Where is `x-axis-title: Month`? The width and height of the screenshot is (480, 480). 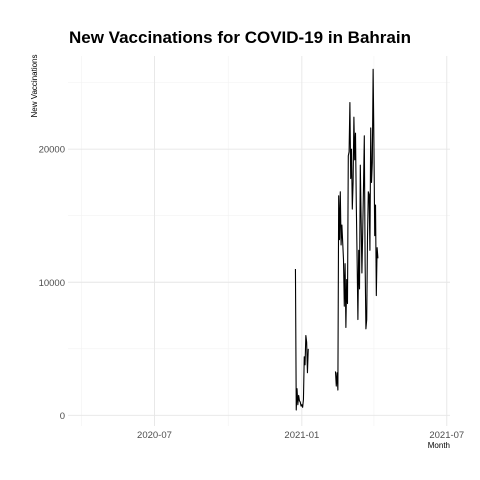 x-axis-title: Month is located at coordinates (439, 445).